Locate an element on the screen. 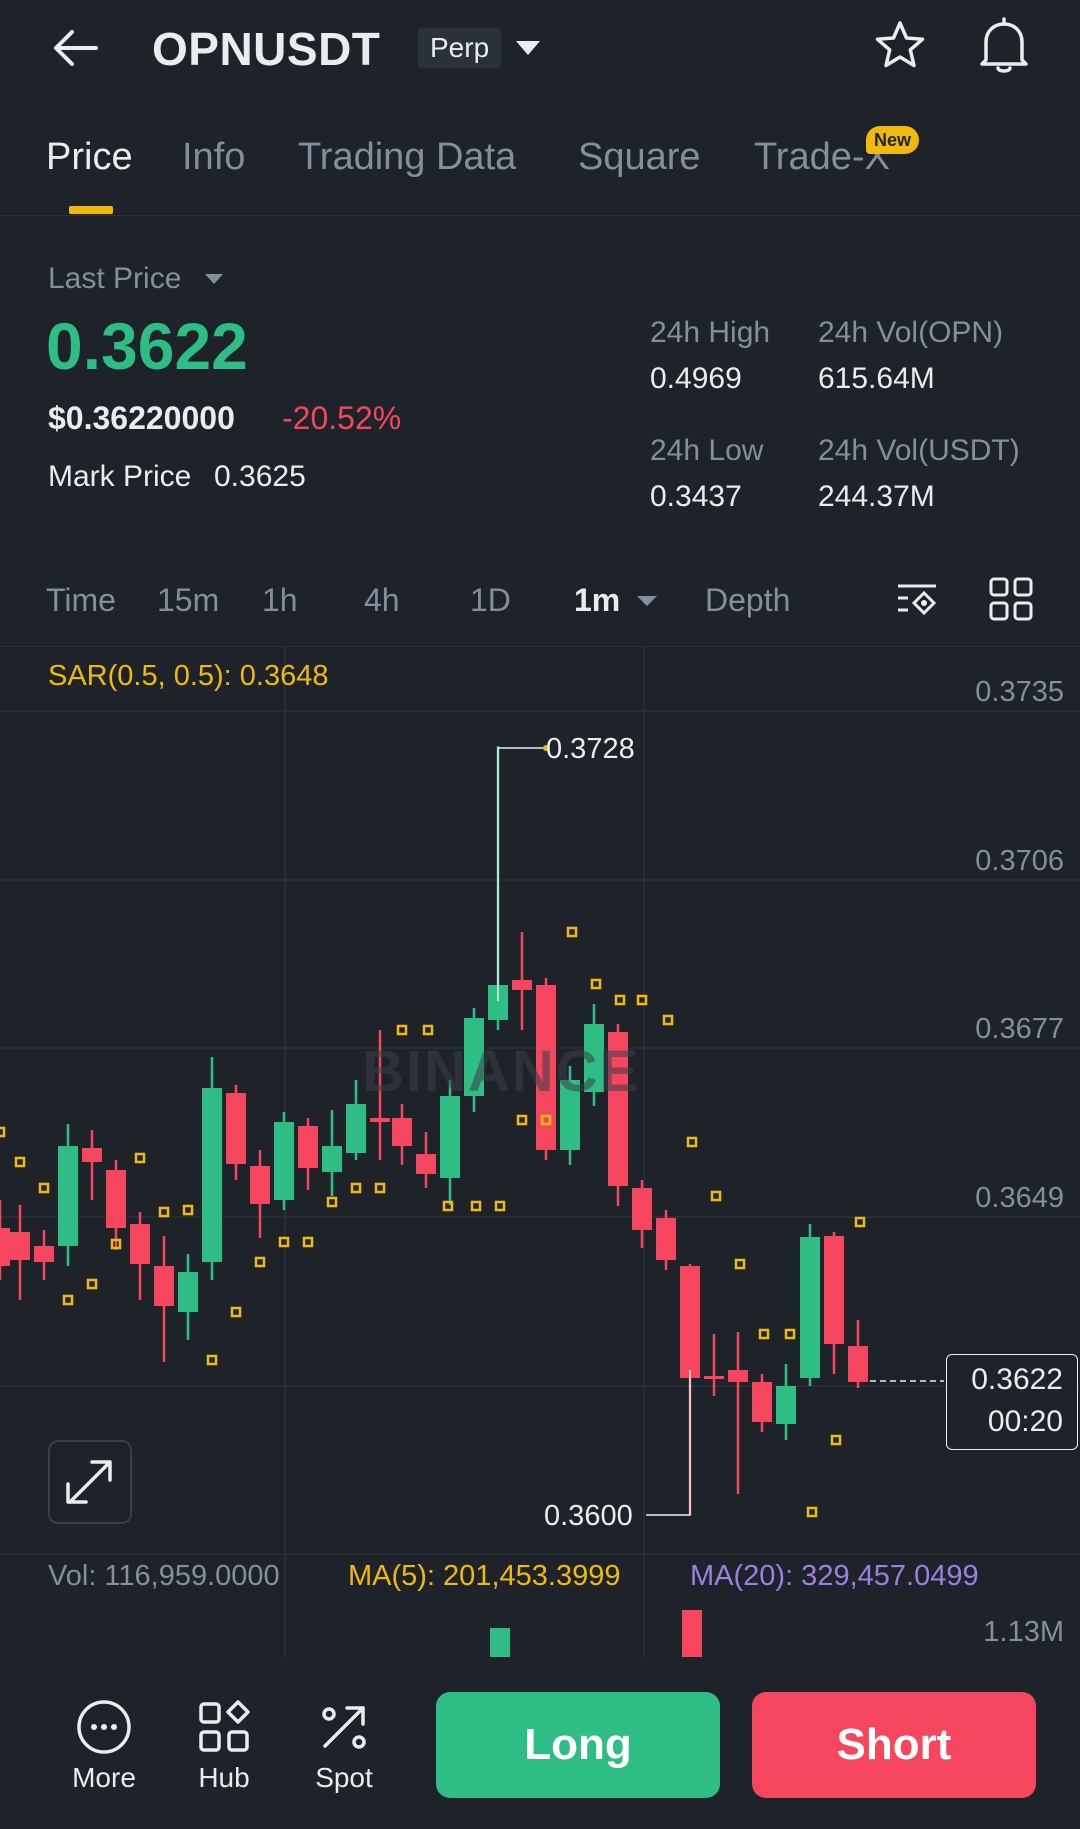  symbol-title: OPNUSDT is located at coordinates (266, 49).